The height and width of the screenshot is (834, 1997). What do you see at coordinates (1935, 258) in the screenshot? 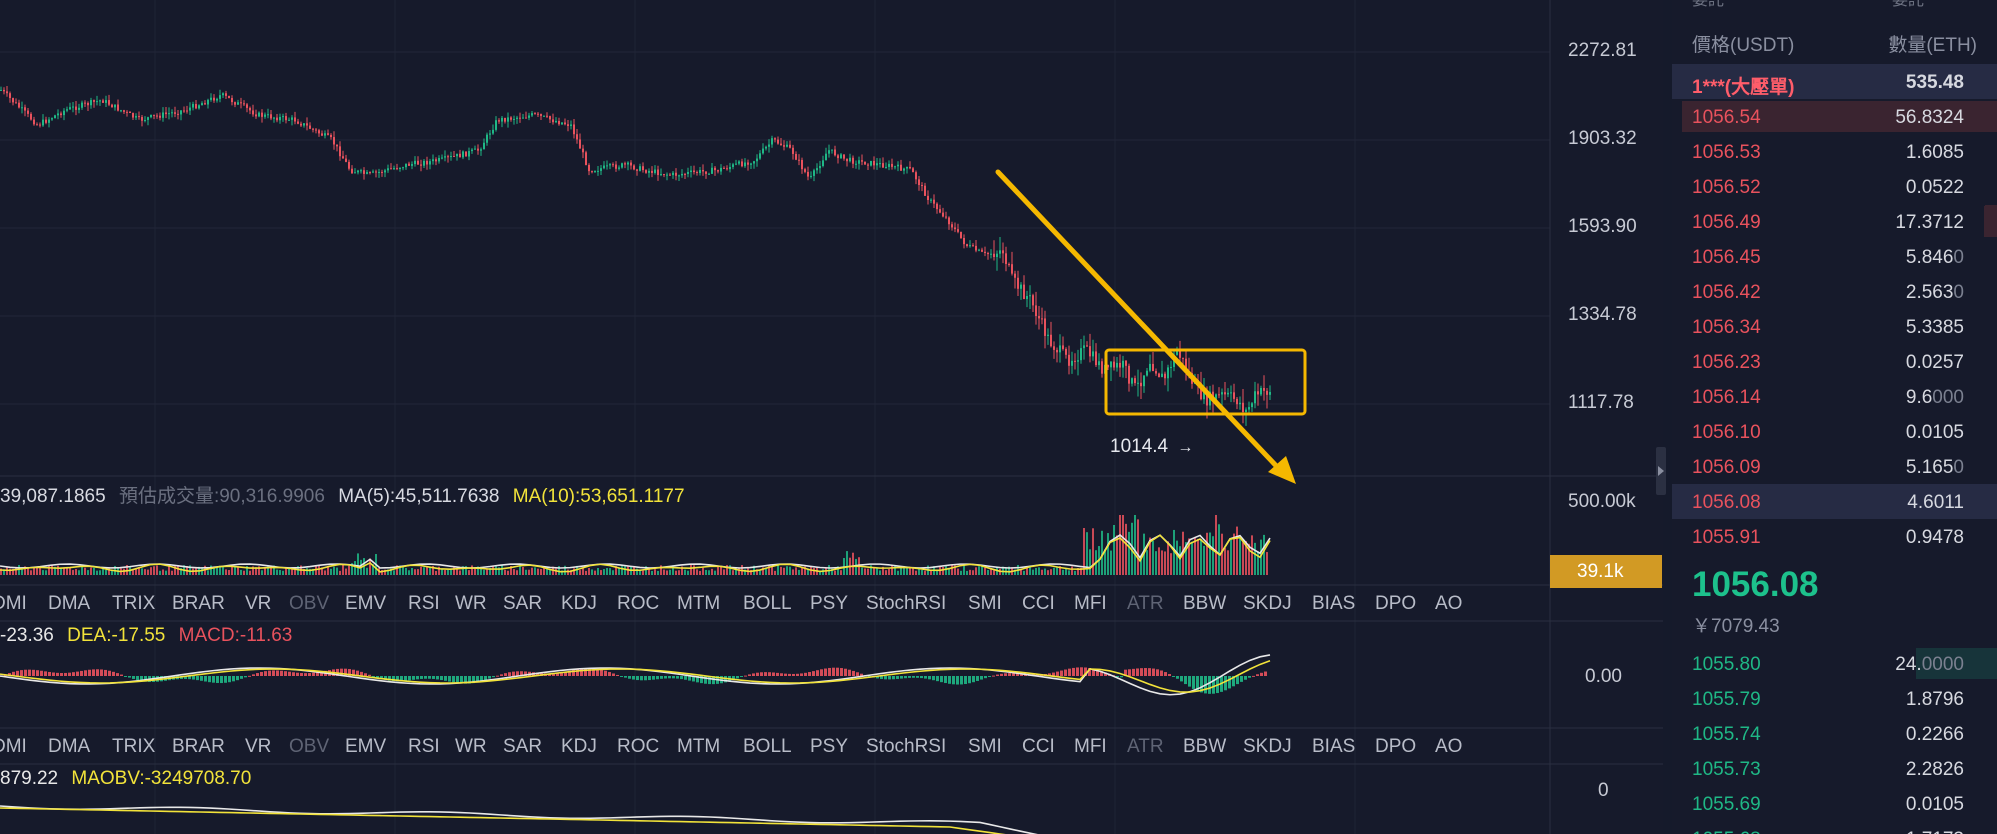
I see `ask-quantity: 5.8460` at bounding box center [1935, 258].